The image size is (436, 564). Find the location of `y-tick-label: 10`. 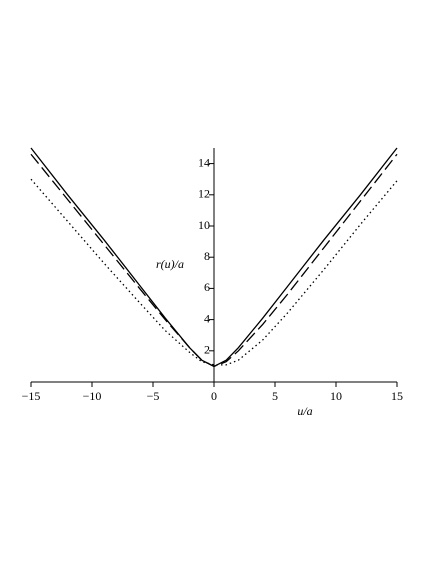

y-tick-label: 10 is located at coordinates (204, 225).